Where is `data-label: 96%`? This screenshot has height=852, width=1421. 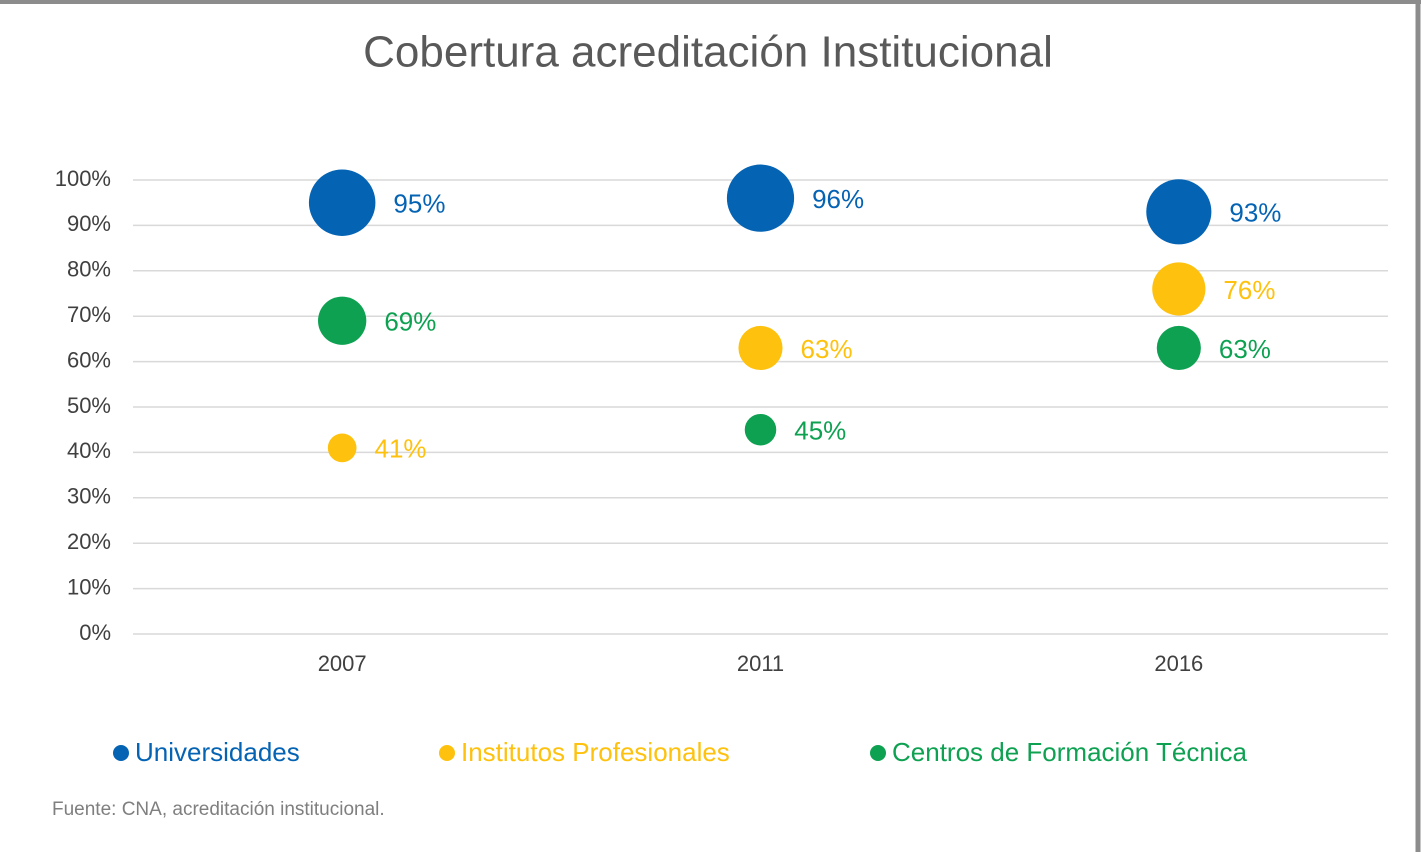 data-label: 96% is located at coordinates (838, 199).